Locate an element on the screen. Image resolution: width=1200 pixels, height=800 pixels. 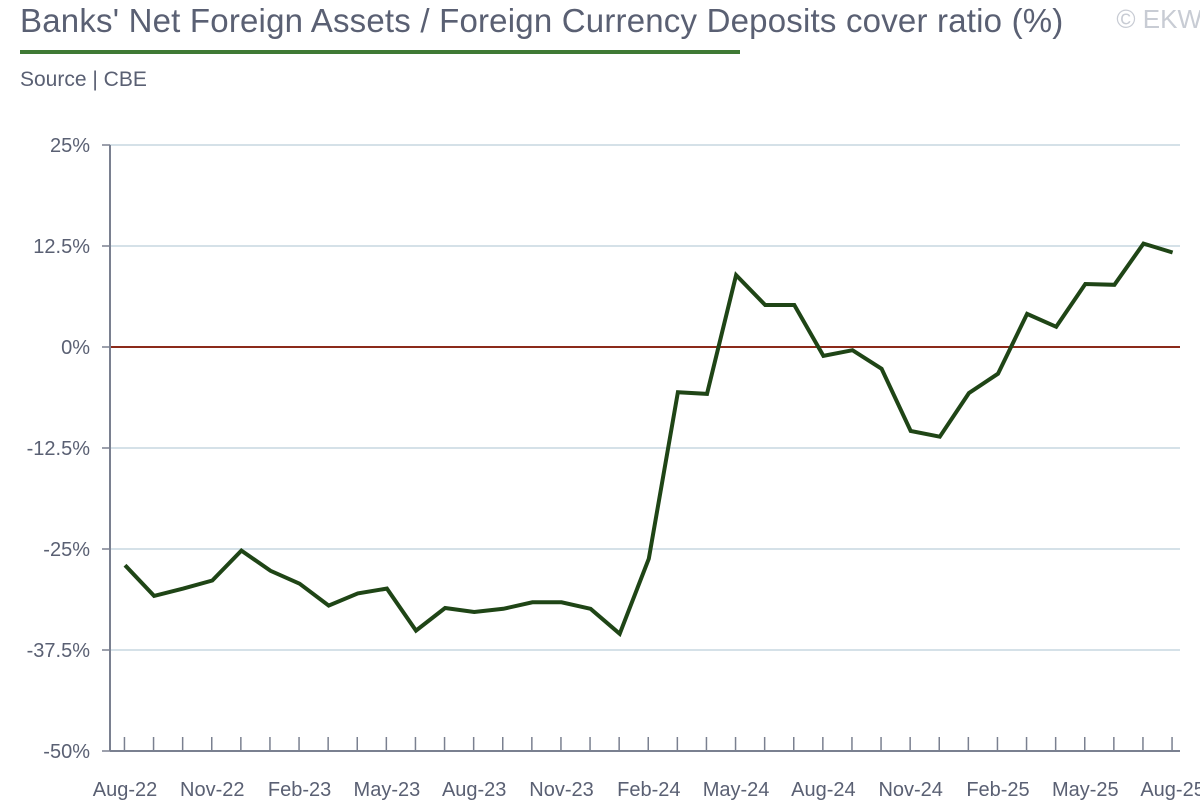
x-tick-label: May-24 is located at coordinates (736, 789).